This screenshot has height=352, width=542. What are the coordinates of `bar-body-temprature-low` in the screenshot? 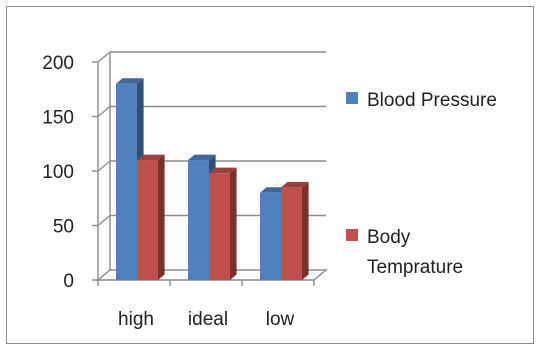 It's located at (295, 230).